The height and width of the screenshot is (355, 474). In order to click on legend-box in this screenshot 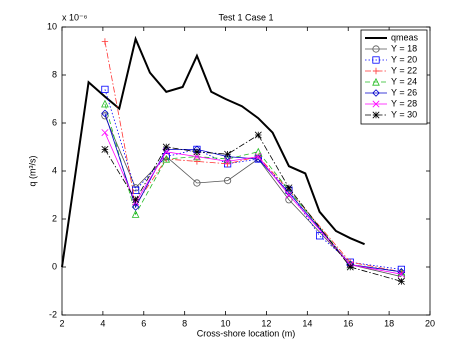, I will do `click(394, 77)`.